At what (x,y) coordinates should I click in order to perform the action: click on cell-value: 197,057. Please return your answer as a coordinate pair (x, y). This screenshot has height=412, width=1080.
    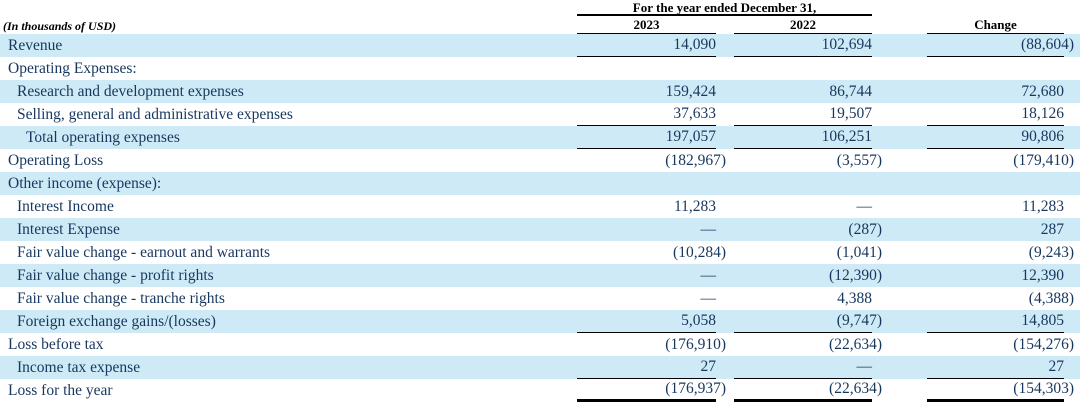
    Looking at the image, I should click on (690, 136).